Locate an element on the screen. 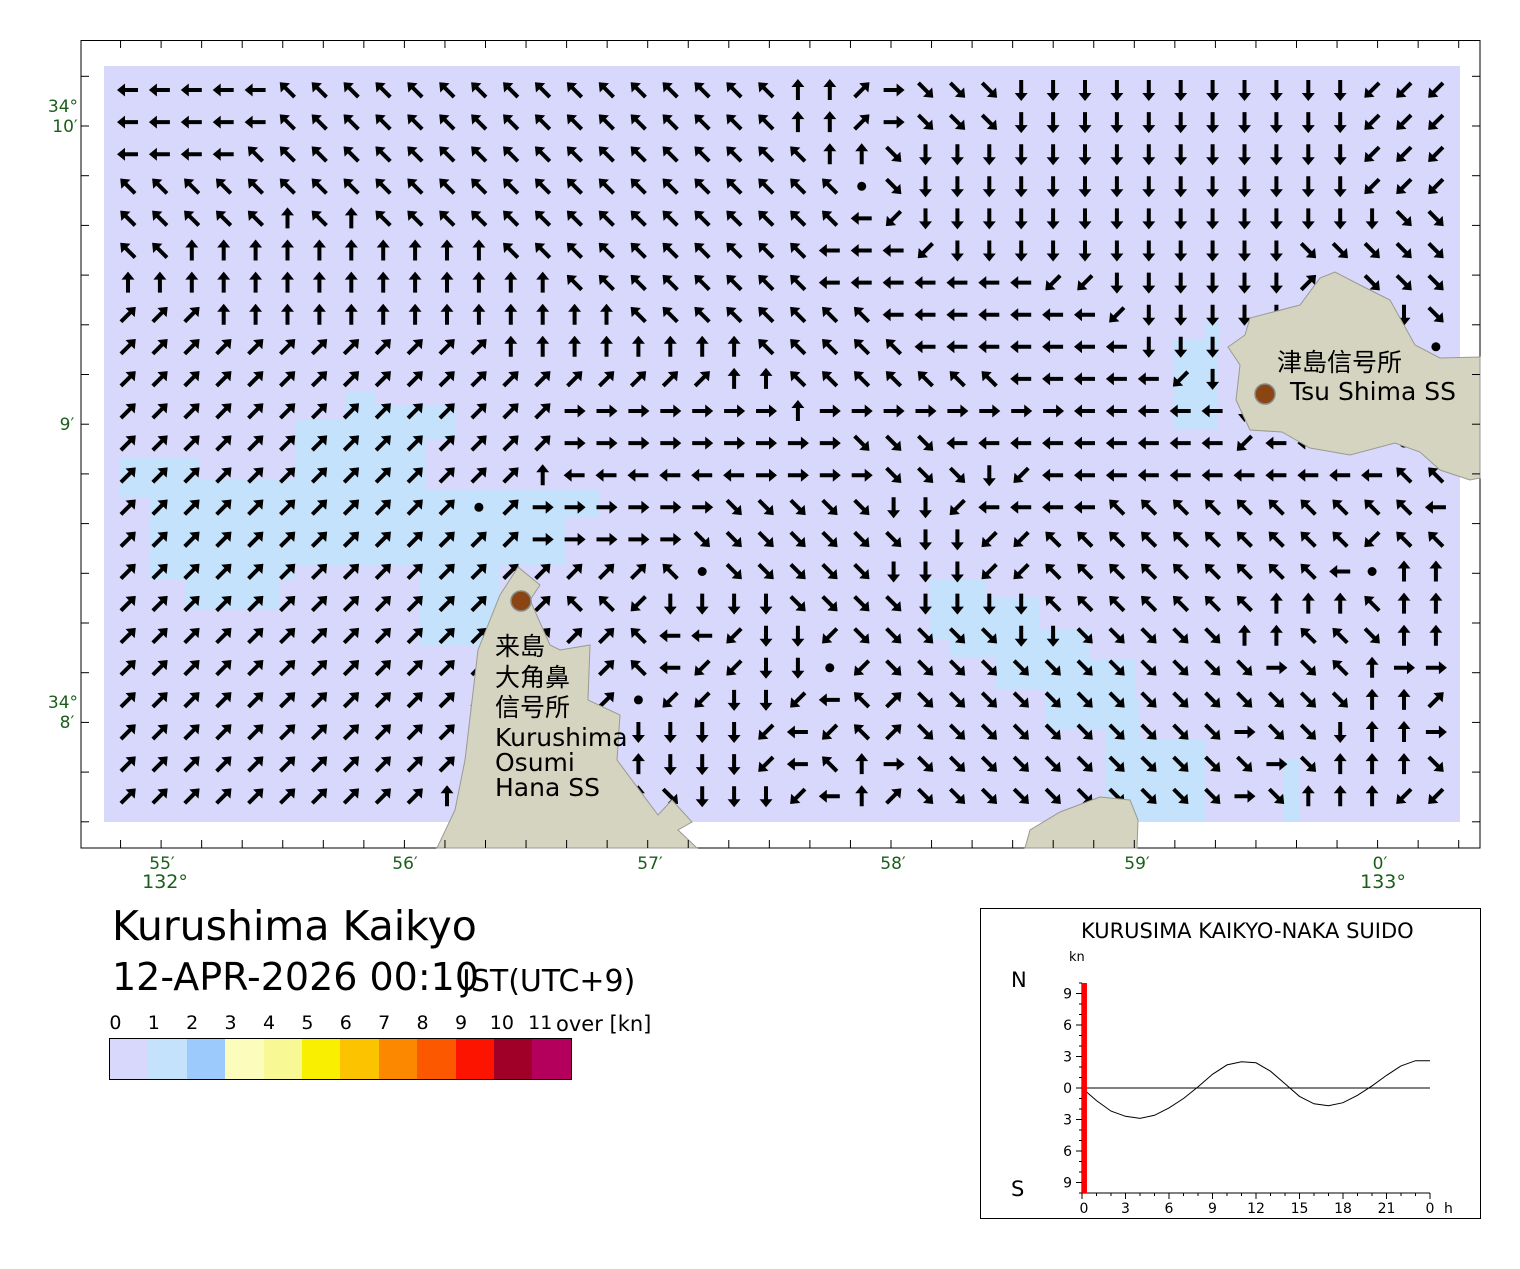  y-tick-label: 0 is located at coordinates (1067, 1089).